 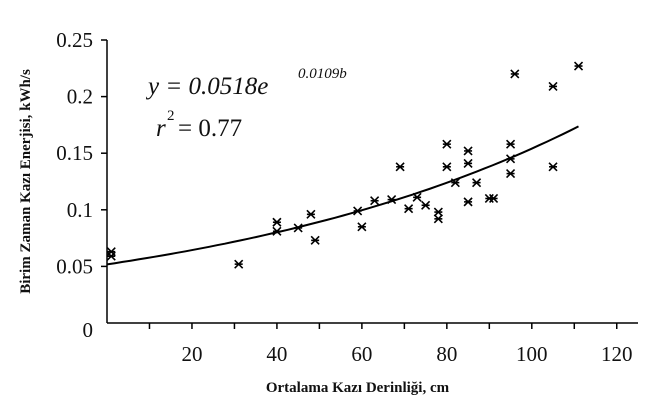 What do you see at coordinates (74, 40) in the screenshot?
I see `y-tick-label: 0.25` at bounding box center [74, 40].